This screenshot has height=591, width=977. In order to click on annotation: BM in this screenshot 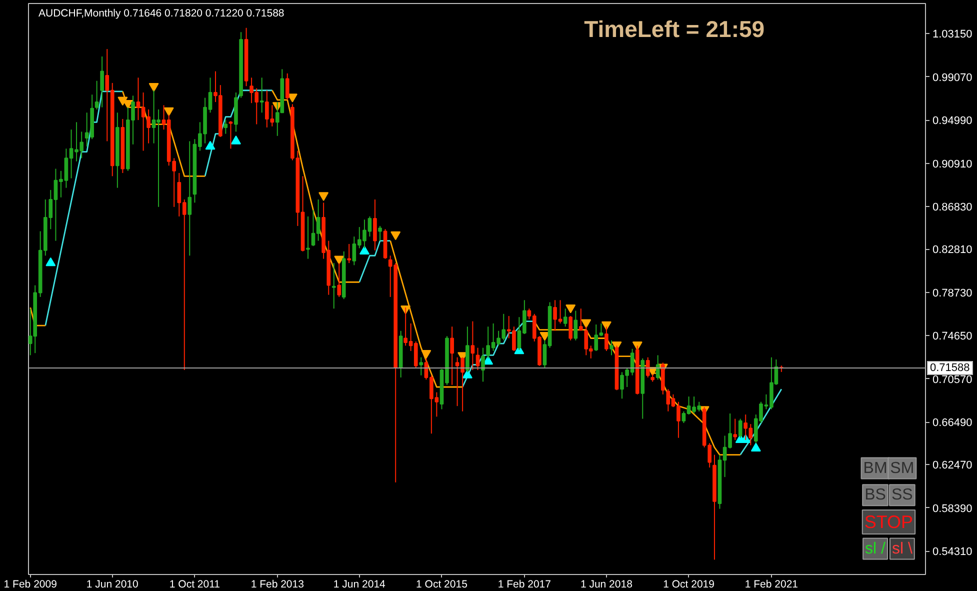, I will do `click(875, 468)`.